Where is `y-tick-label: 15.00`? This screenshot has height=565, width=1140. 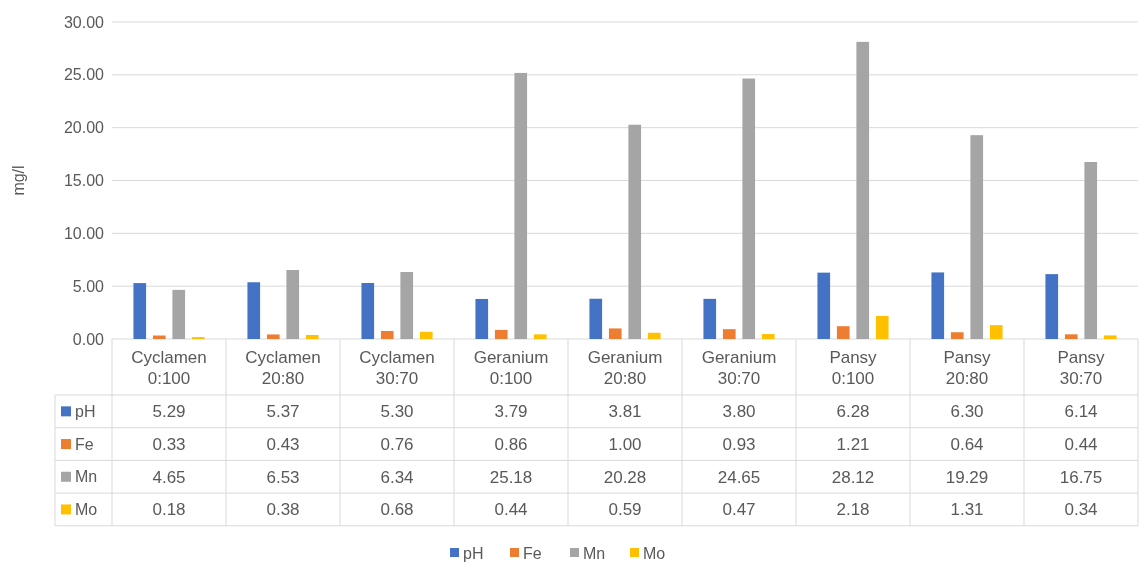 y-tick-label: 15.00 is located at coordinates (84, 181).